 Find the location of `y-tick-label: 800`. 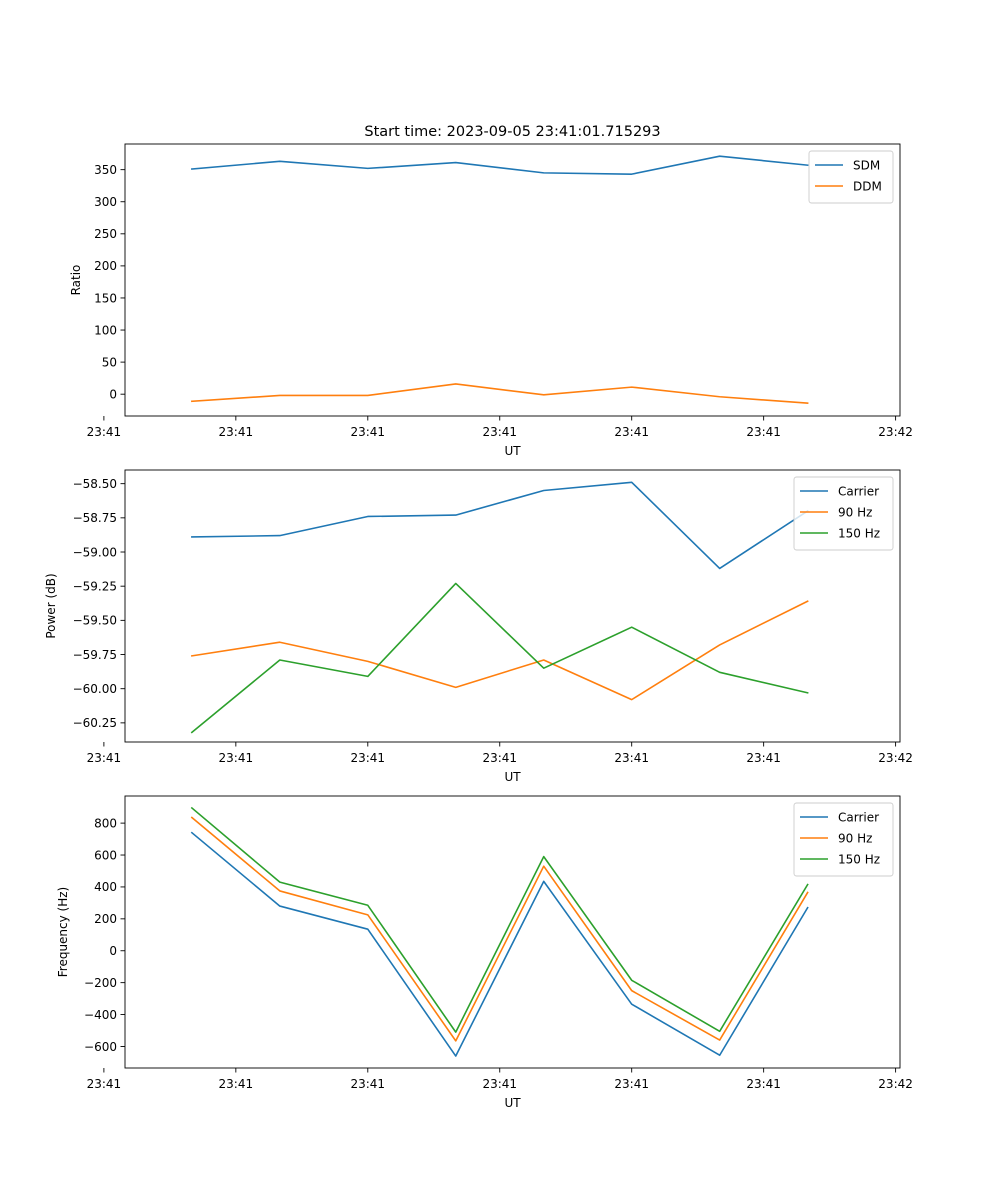

y-tick-label: 800 is located at coordinates (105, 823).